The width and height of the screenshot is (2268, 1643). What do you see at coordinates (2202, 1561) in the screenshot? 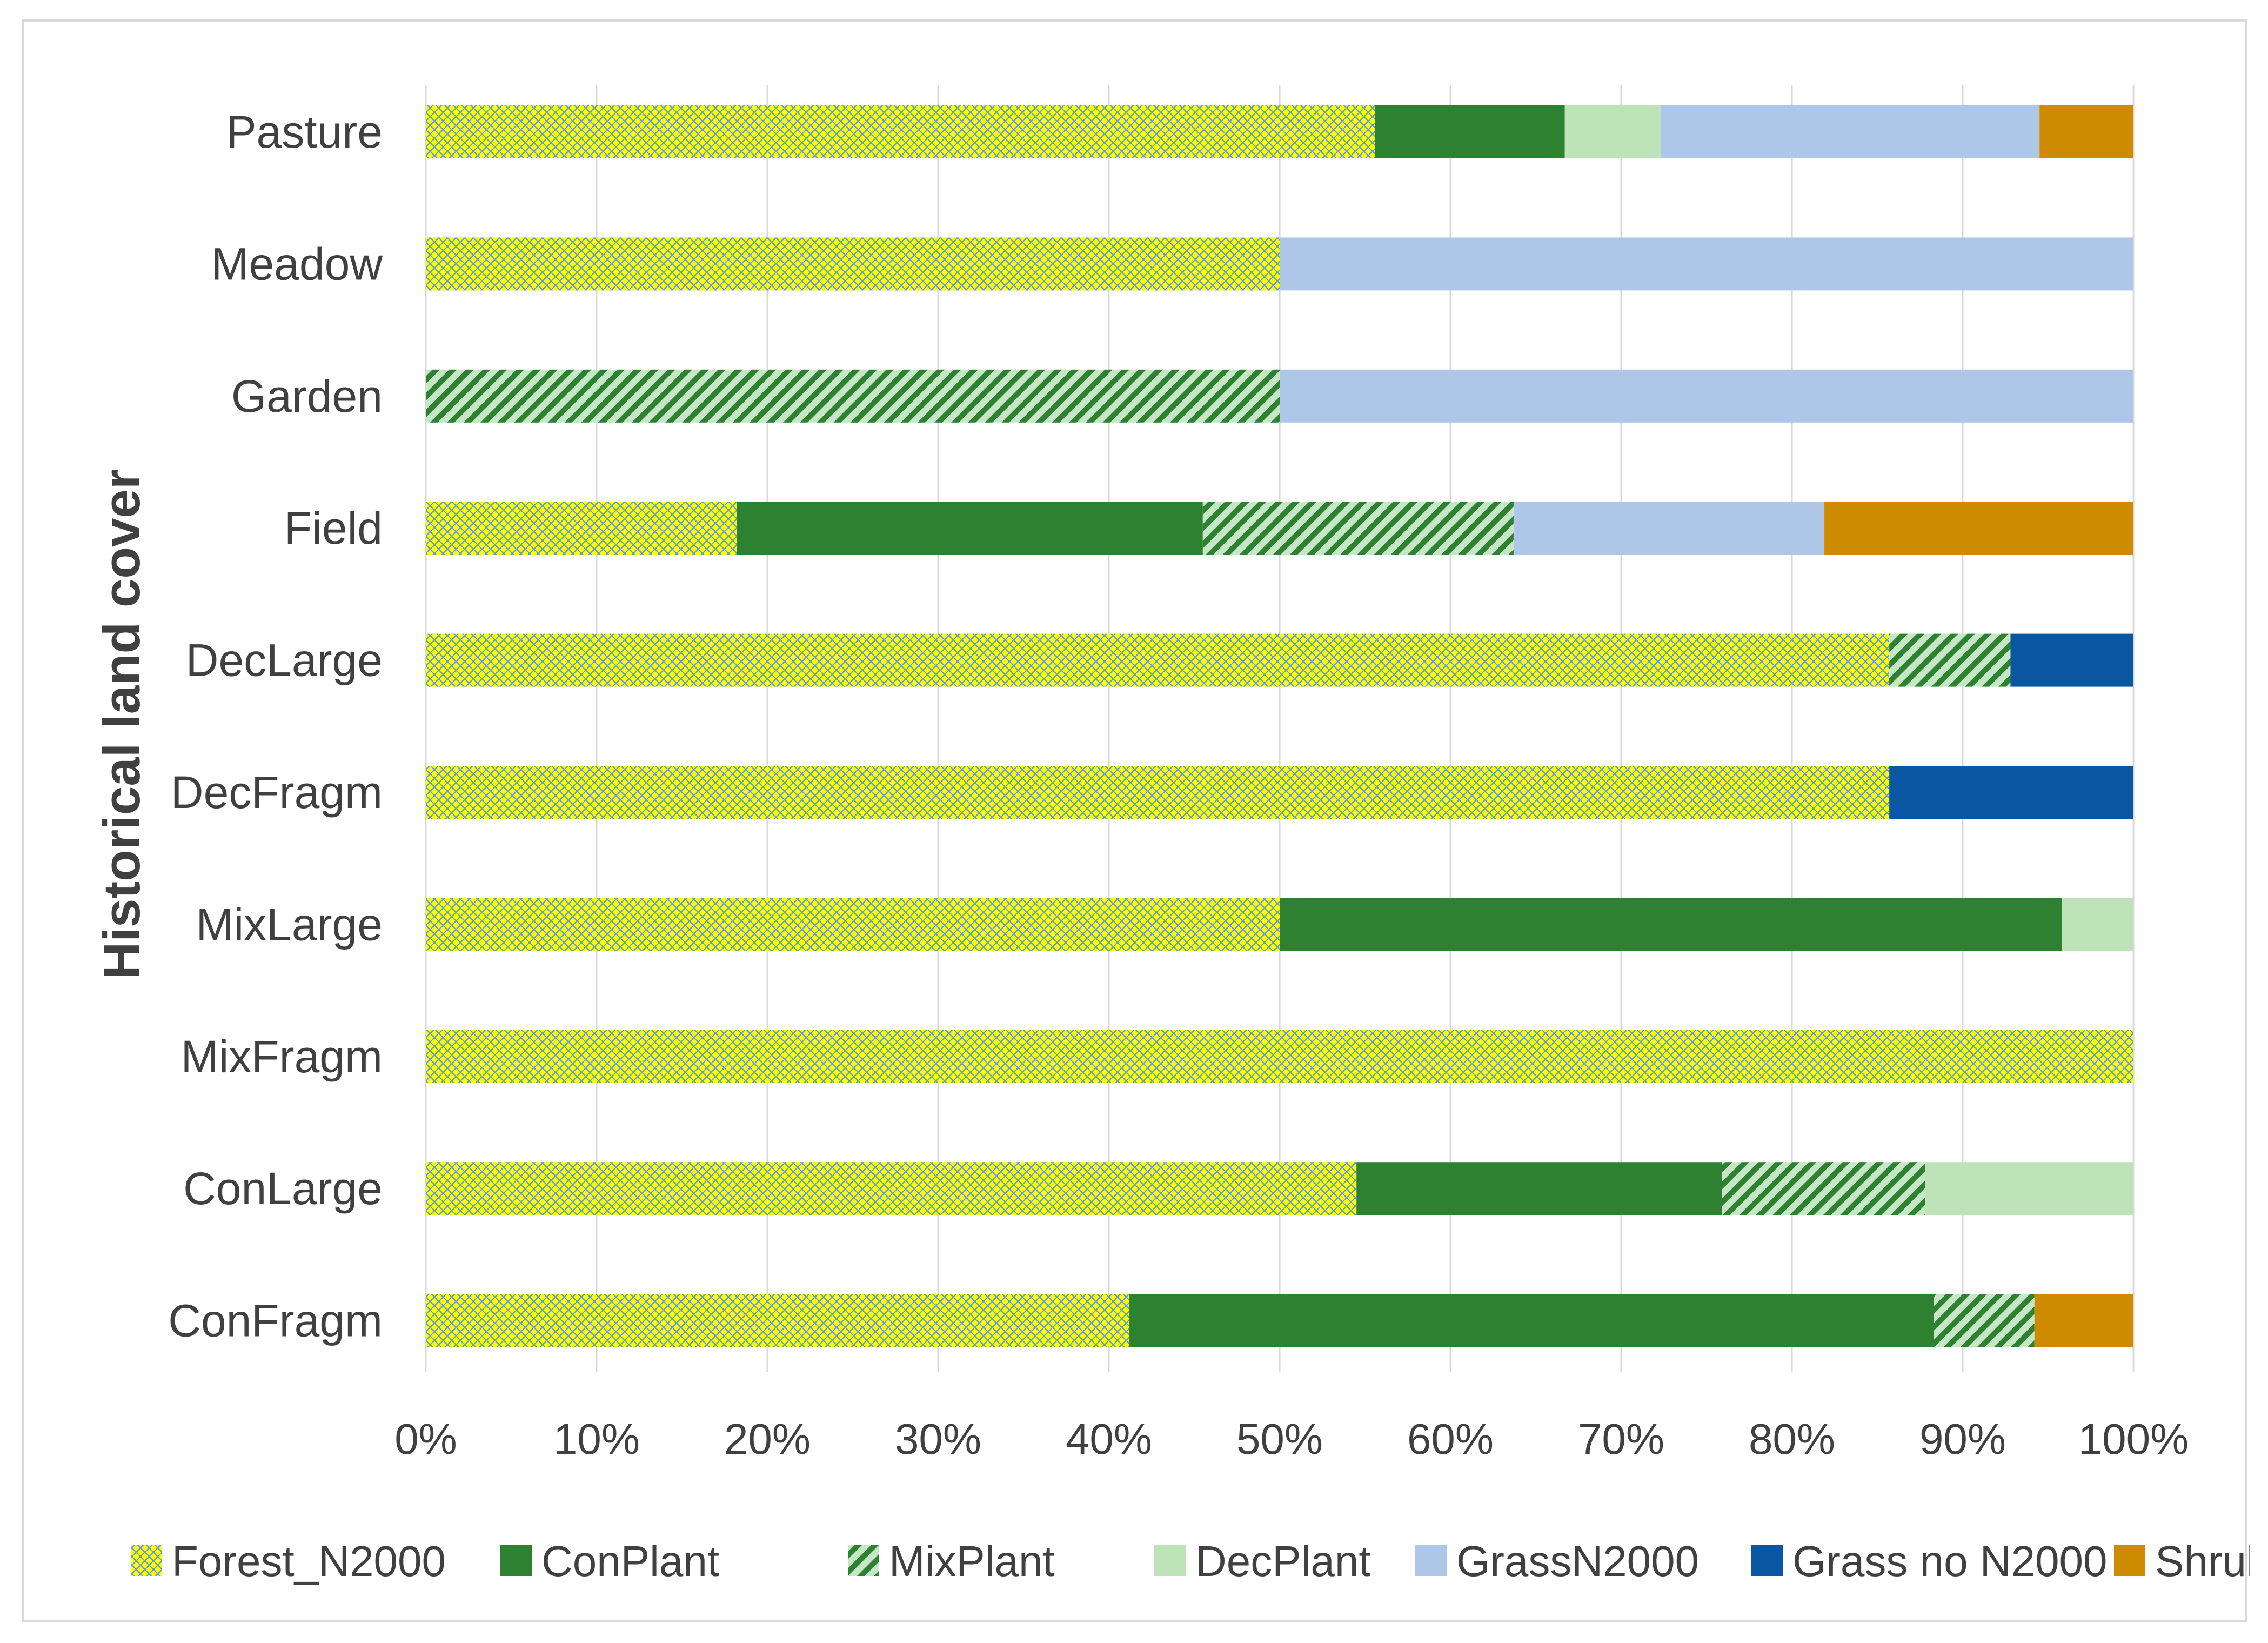
I see `legend-label-shrub: Shrub` at bounding box center [2202, 1561].